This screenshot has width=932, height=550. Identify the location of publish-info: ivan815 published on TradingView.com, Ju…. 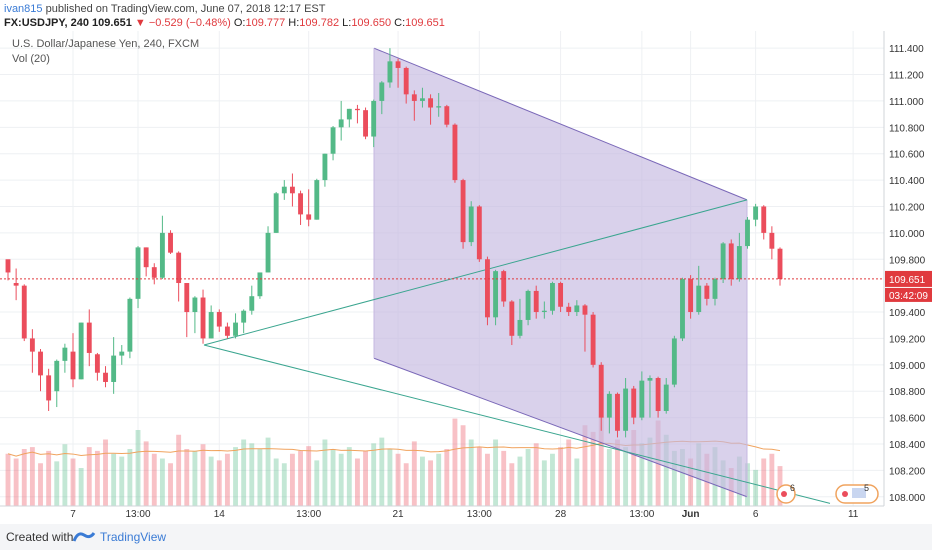
(164, 9).